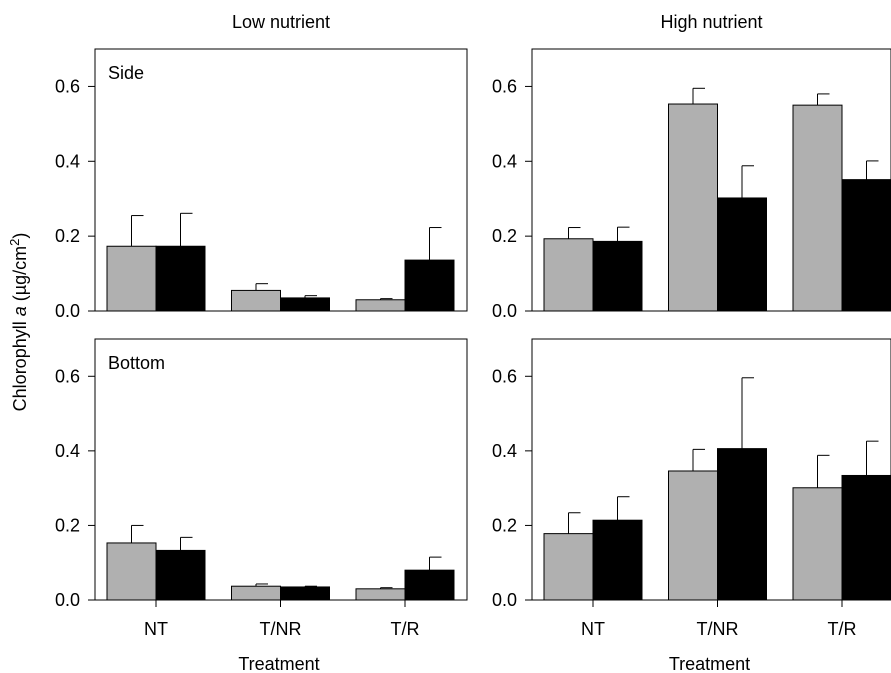 The width and height of the screenshot is (891, 673). What do you see at coordinates (136, 363) in the screenshot?
I see `panel-label: Bottom` at bounding box center [136, 363].